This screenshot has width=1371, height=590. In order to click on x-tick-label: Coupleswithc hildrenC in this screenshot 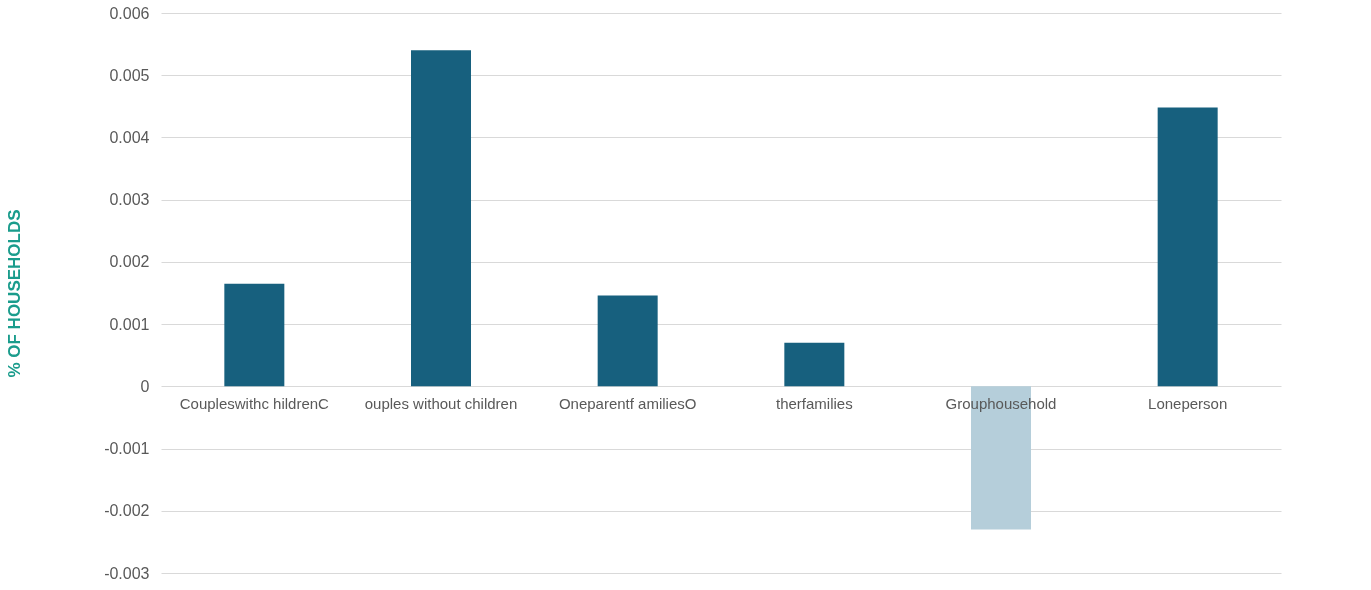, I will do `click(254, 403)`.